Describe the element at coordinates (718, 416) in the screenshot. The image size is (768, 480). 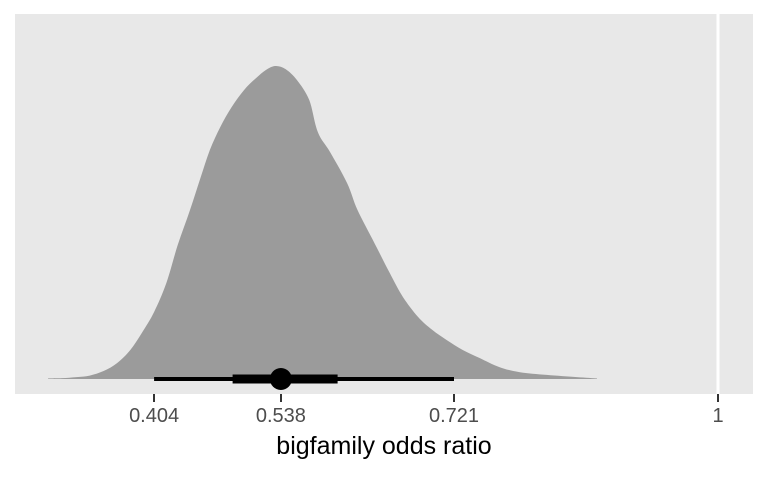
I see `x-axis-tick-label: 1` at that location.